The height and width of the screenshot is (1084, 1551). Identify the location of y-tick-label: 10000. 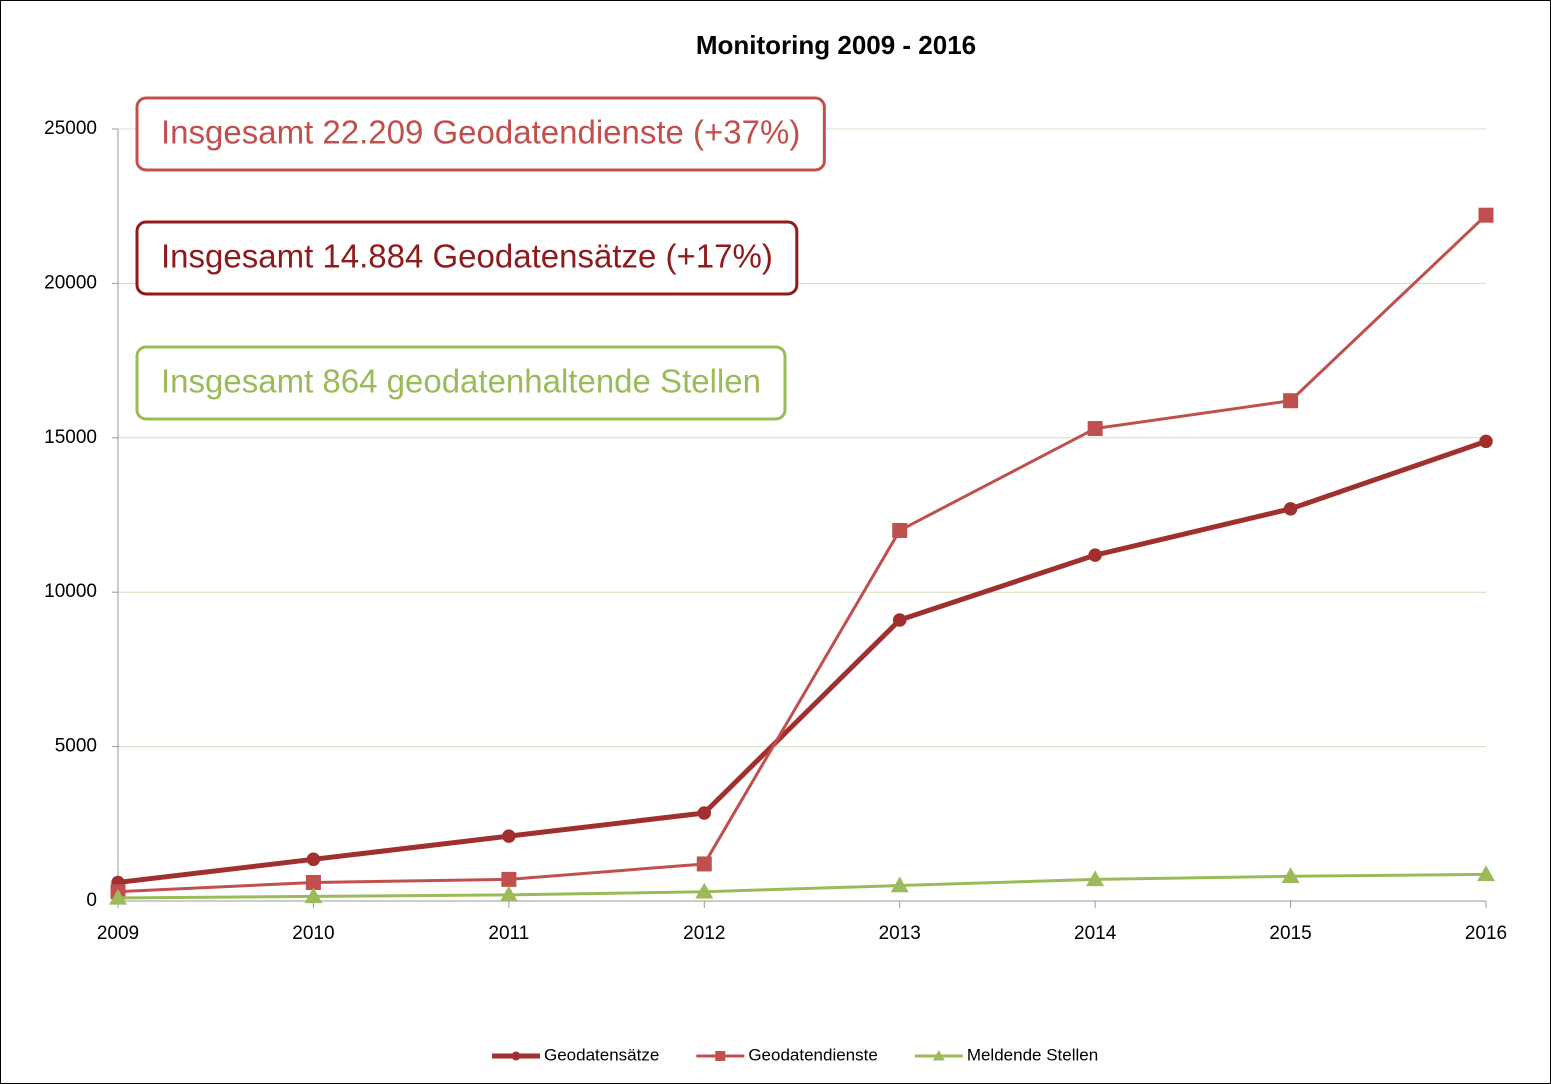
(70, 591).